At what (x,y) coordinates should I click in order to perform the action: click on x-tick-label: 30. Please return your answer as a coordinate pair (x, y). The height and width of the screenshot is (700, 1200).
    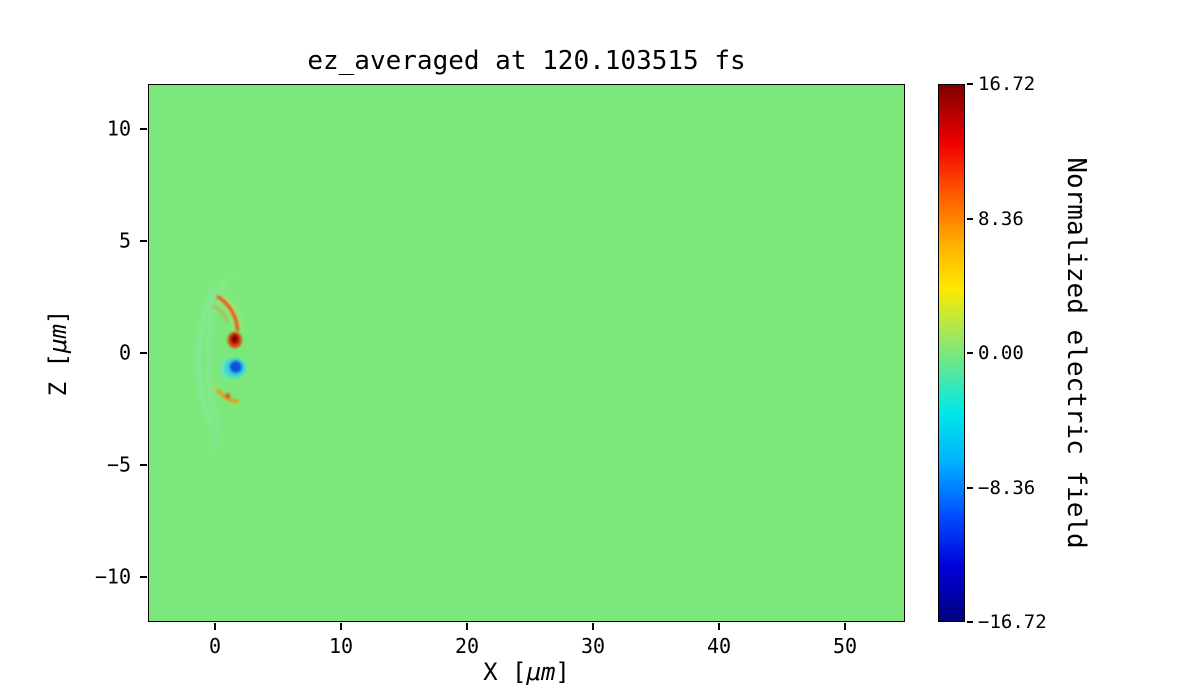
    Looking at the image, I should click on (593, 646).